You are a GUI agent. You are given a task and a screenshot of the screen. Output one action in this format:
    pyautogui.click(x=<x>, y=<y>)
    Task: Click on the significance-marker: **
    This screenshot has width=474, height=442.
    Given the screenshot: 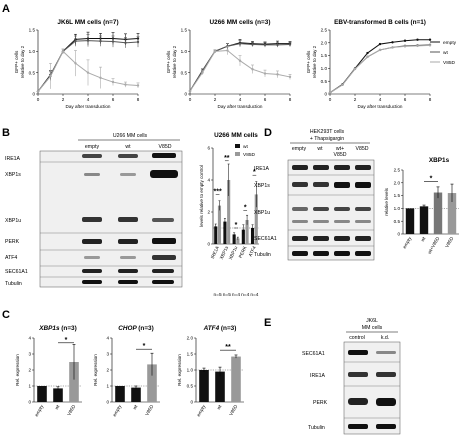 What is the action you would take?
    pyautogui.click(x=228, y=347)
    